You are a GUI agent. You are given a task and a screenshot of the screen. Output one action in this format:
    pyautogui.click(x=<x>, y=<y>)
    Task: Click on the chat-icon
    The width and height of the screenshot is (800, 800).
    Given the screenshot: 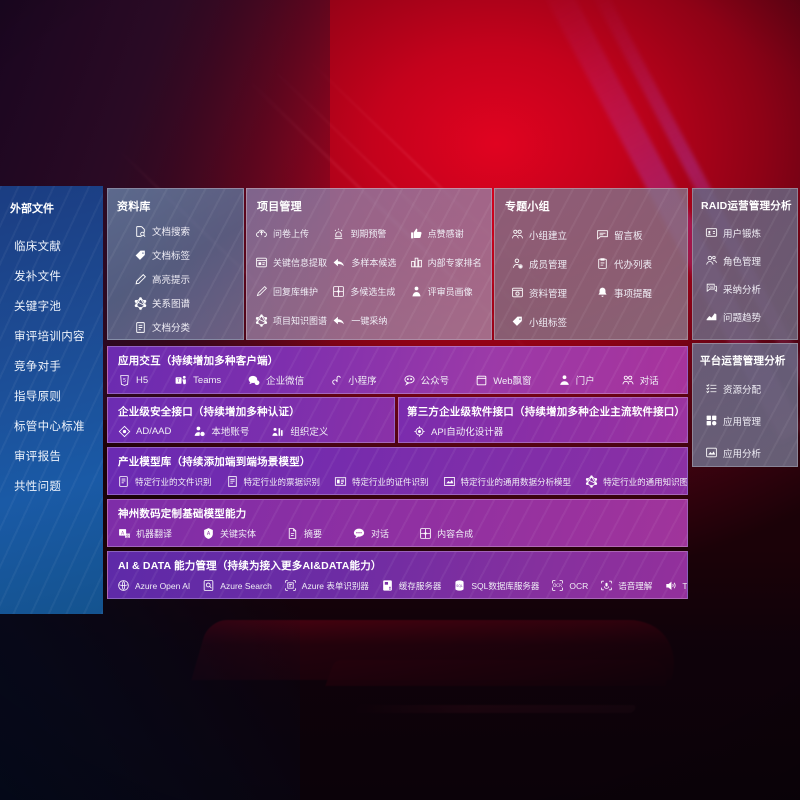 What is the action you would take?
    pyautogui.click(x=628, y=380)
    